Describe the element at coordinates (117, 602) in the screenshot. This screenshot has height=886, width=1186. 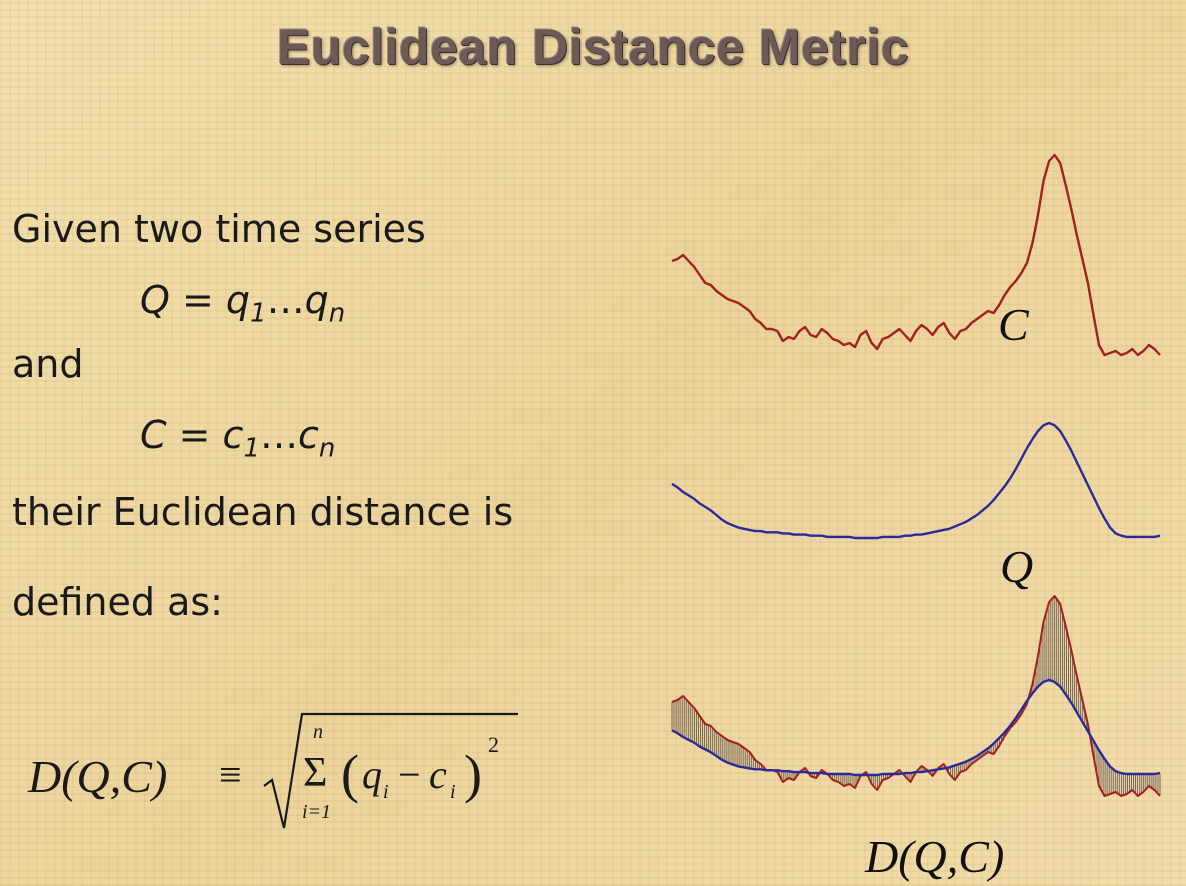
I see `definition-line-2: defined as:` at that location.